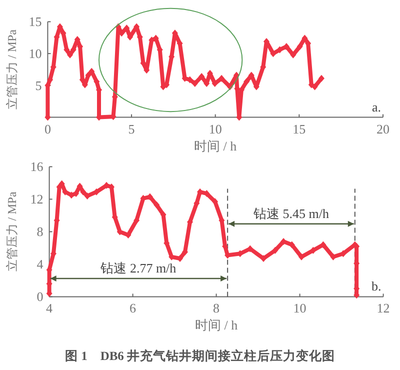  Describe the element at coordinates (299, 128) in the screenshot. I see `x-tick-label: 15` at that location.